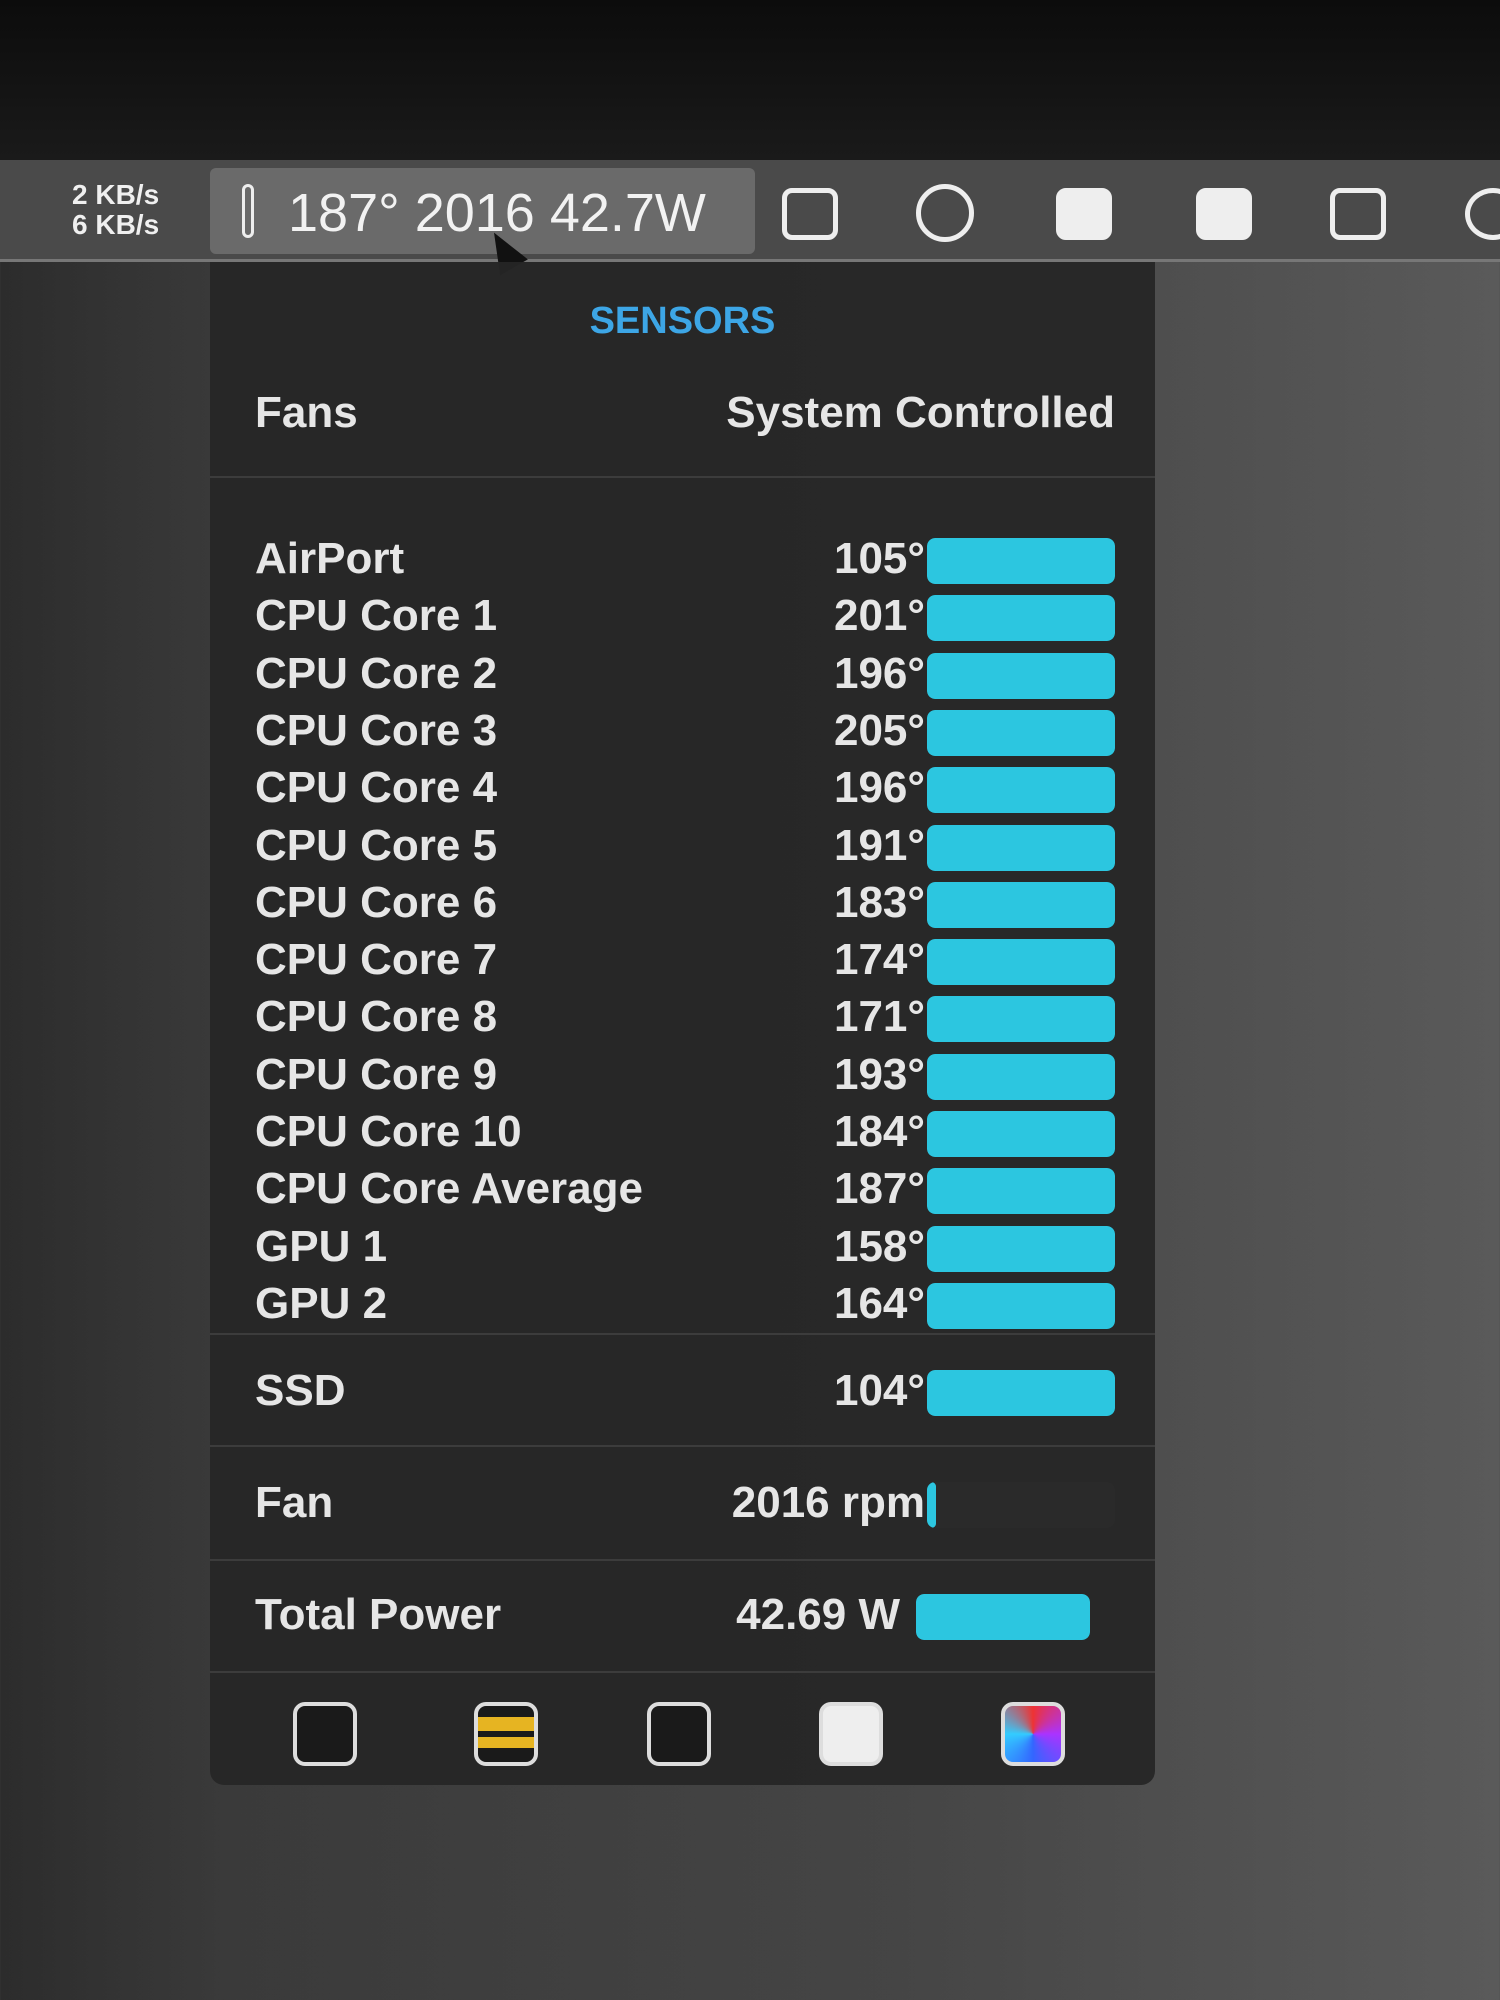  I want to click on istat-icon, so click(1033, 1734).